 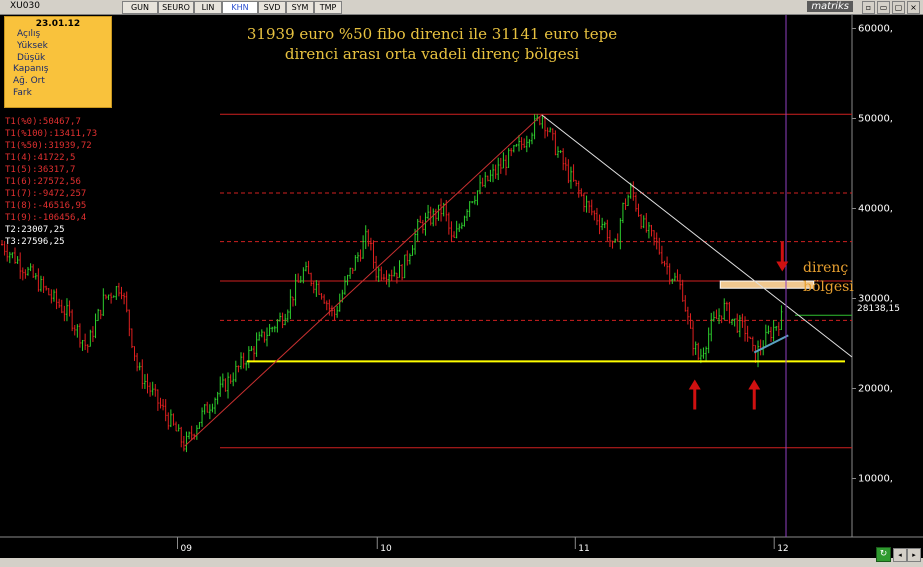 What do you see at coordinates (240, 7) in the screenshot?
I see `period-button-khn: KHN` at bounding box center [240, 7].